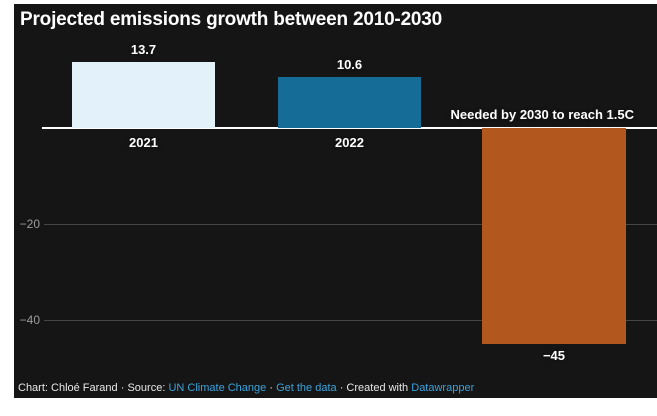 This screenshot has width=657, height=416. I want to click on value-label-needed-2030: −45, so click(554, 355).